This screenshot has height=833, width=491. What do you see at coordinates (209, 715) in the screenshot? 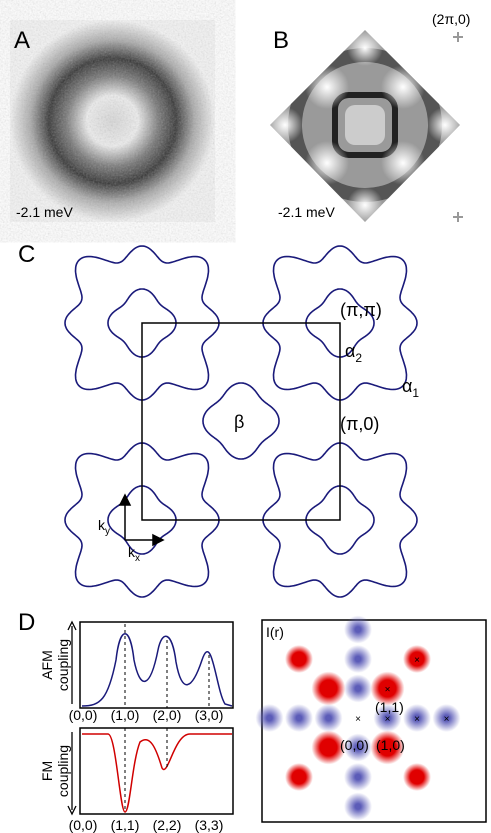
I see `tick-label: (3,0)` at bounding box center [209, 715].